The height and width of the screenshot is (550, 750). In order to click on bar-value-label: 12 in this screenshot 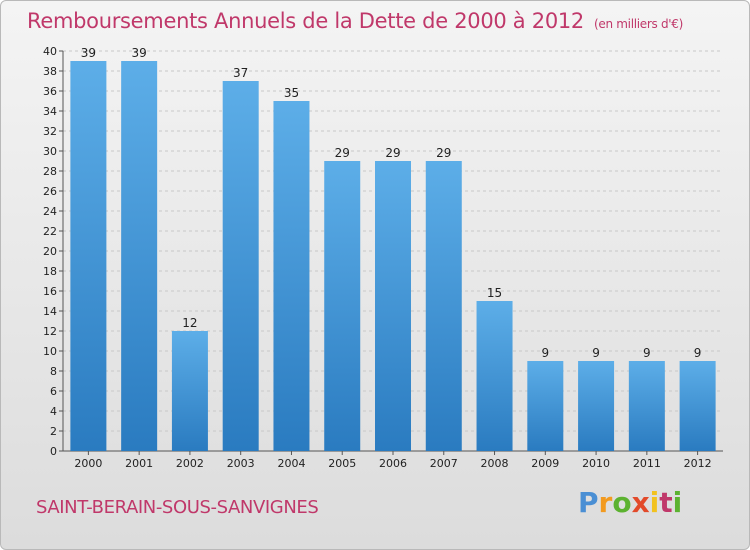, I will do `click(189, 323)`.